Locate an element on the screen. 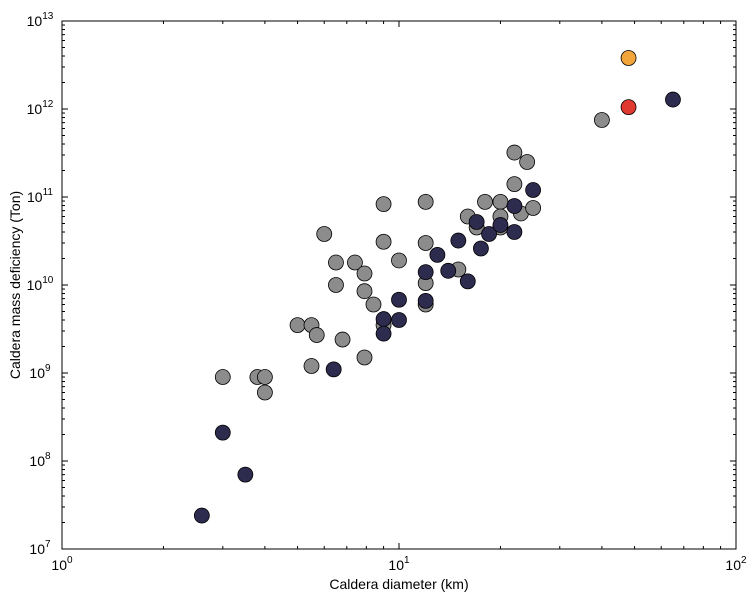 This screenshot has width=754, height=602. y-tick-exponent: 8 is located at coordinates (48, 456).